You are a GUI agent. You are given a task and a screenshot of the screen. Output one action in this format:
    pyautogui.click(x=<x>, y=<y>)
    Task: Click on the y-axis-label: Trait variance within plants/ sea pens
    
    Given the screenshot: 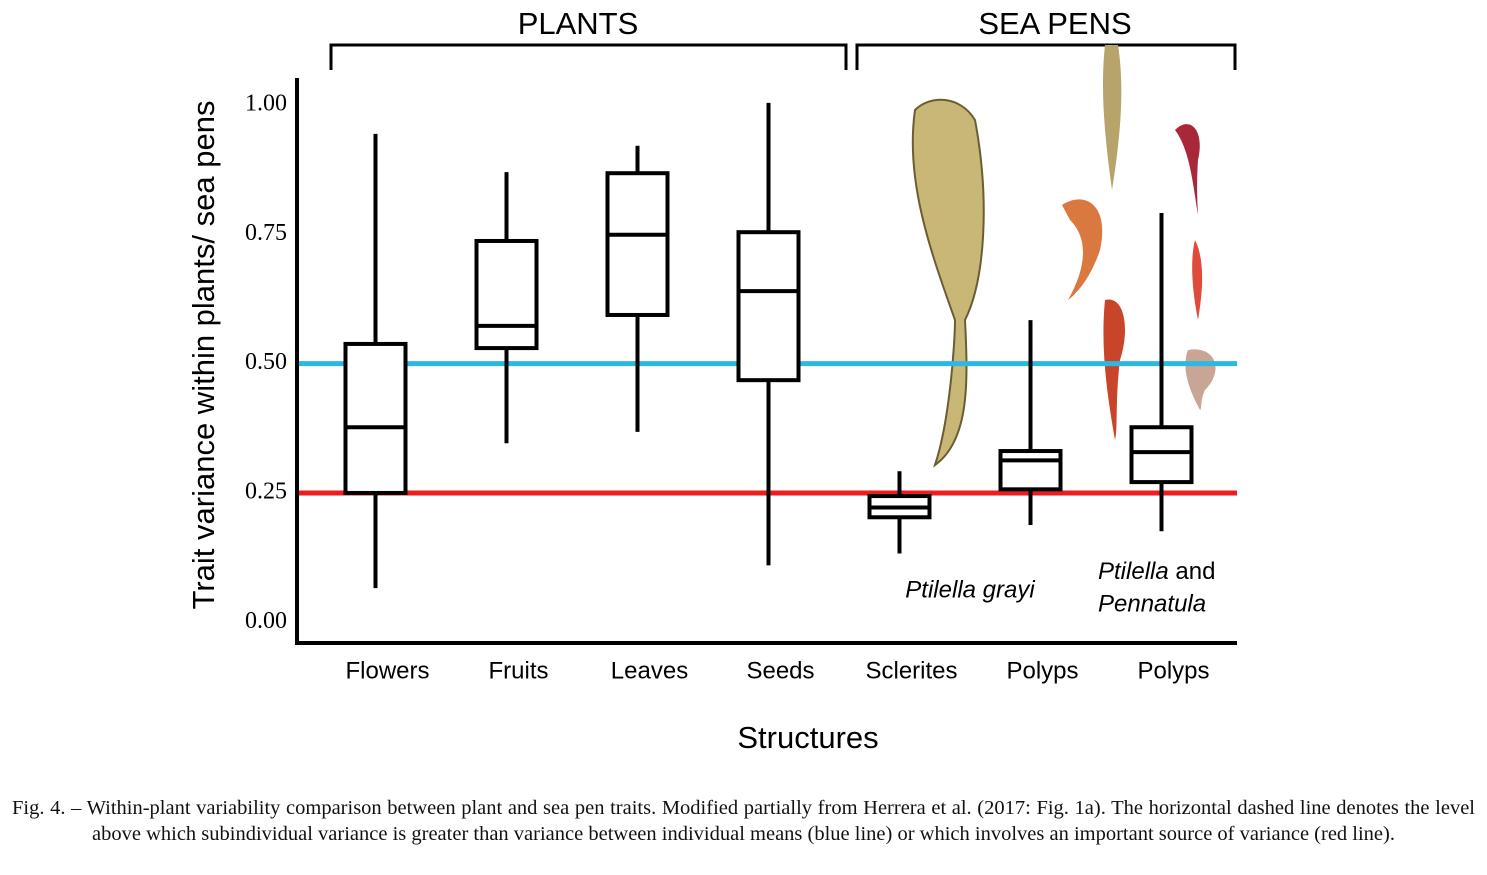 What is the action you would take?
    pyautogui.click(x=203, y=355)
    